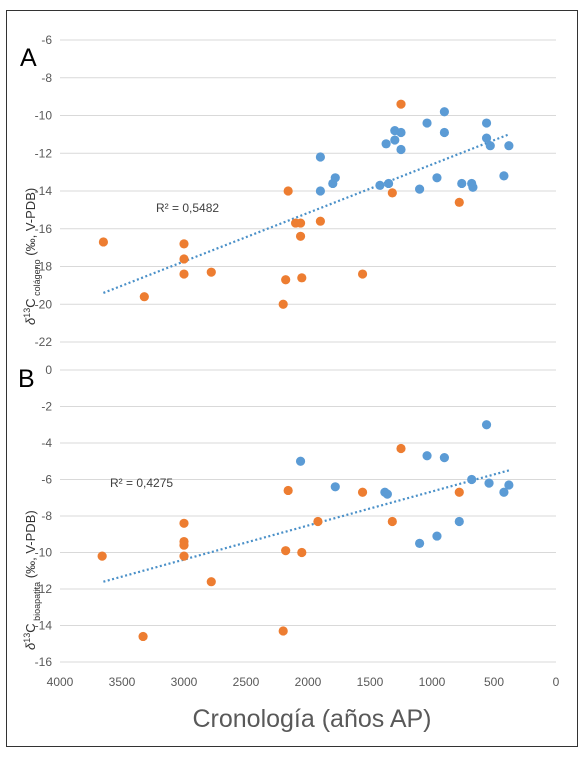 Image resolution: width=586 pixels, height=758 pixels. What do you see at coordinates (28, 58) in the screenshot?
I see `panel-a-letter: A` at bounding box center [28, 58].